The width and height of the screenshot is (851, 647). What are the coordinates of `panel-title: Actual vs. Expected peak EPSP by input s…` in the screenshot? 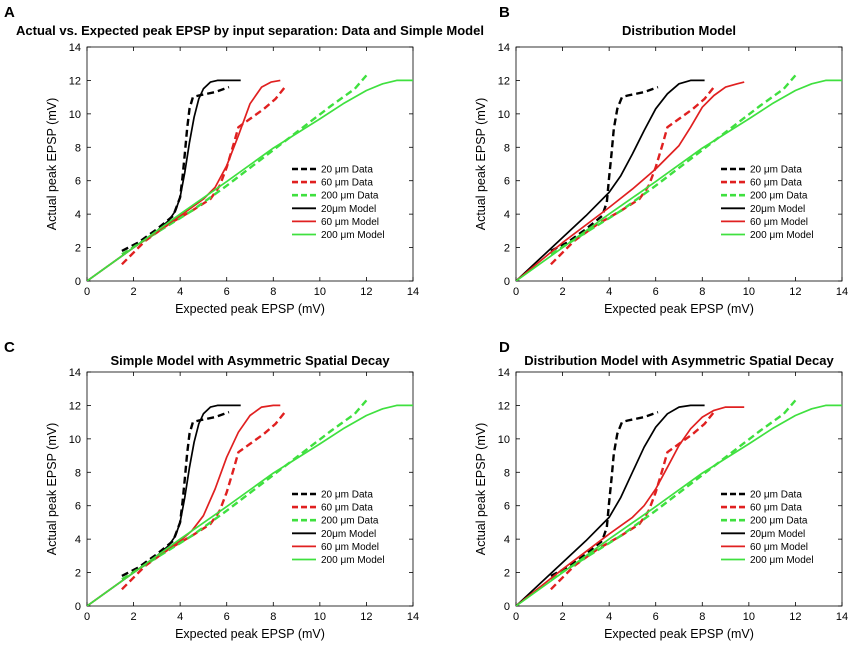 It's located at (250, 30).